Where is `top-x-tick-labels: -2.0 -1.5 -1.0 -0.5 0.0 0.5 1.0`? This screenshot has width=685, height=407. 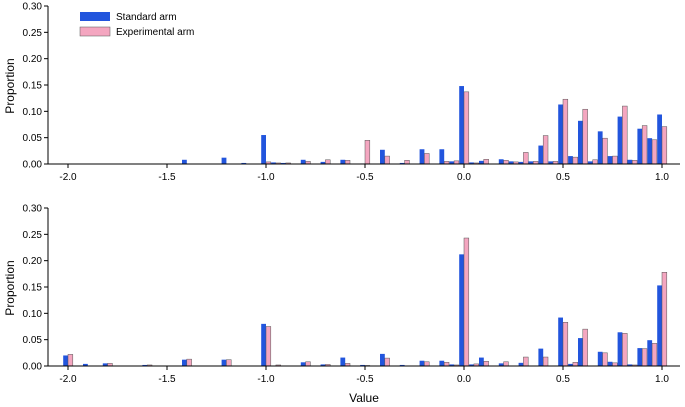 top-x-tick-labels: -2.0 -1.5 -1.0 -0.5 0.0 0.5 1.0 is located at coordinates (364, 177).